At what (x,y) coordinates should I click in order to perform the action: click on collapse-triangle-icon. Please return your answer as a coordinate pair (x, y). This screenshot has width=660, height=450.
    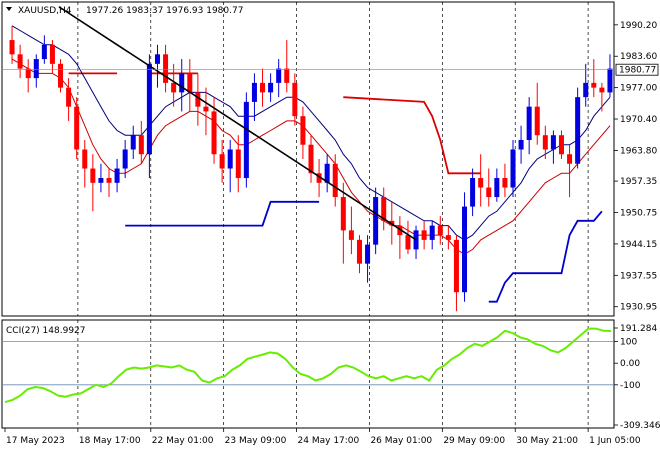
    Looking at the image, I should click on (9, 9).